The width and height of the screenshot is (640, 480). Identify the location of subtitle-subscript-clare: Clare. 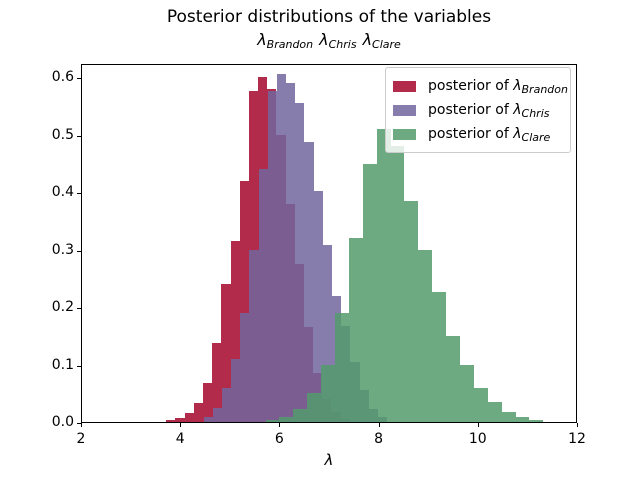
(386, 44).